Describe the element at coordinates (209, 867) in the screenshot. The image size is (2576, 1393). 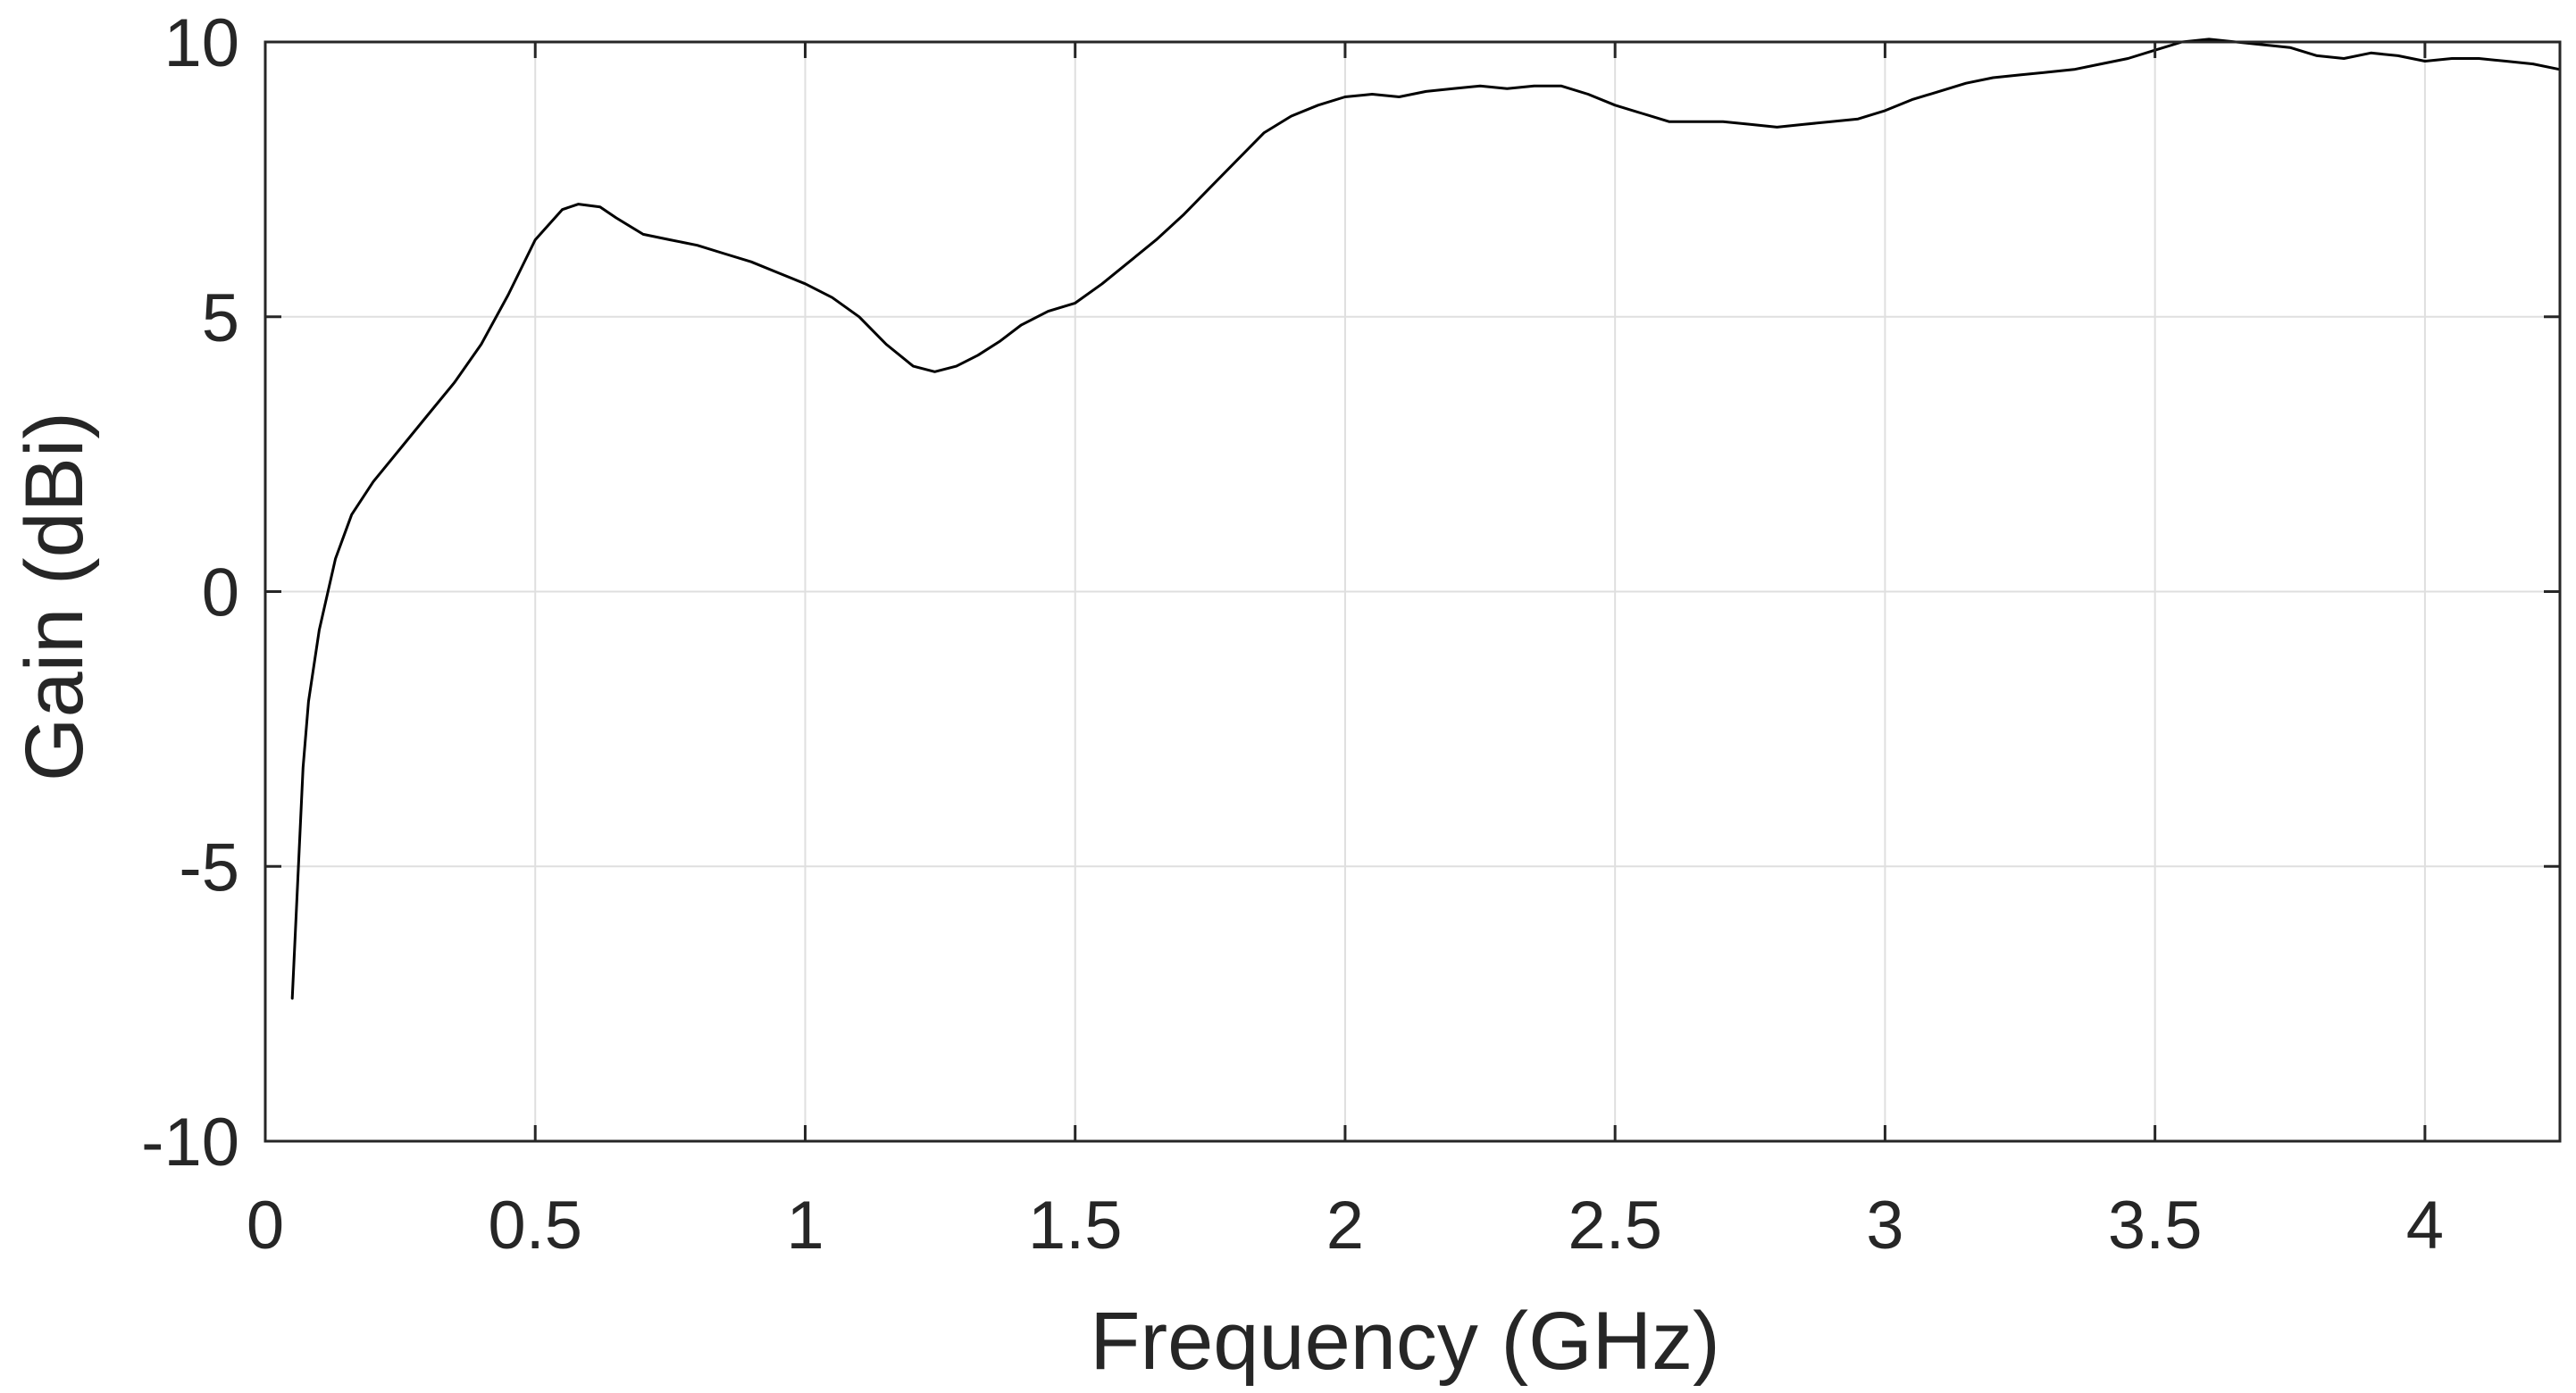
I see `y-tick-label: -5` at that location.